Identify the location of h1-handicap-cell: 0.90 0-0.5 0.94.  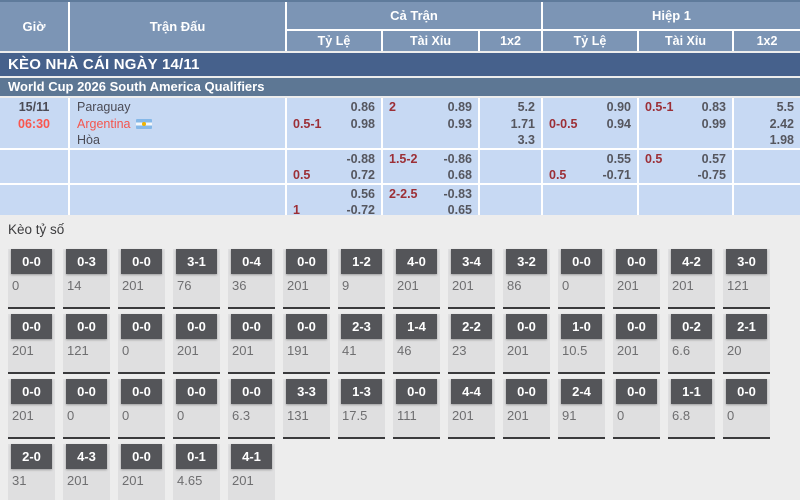
(590, 123).